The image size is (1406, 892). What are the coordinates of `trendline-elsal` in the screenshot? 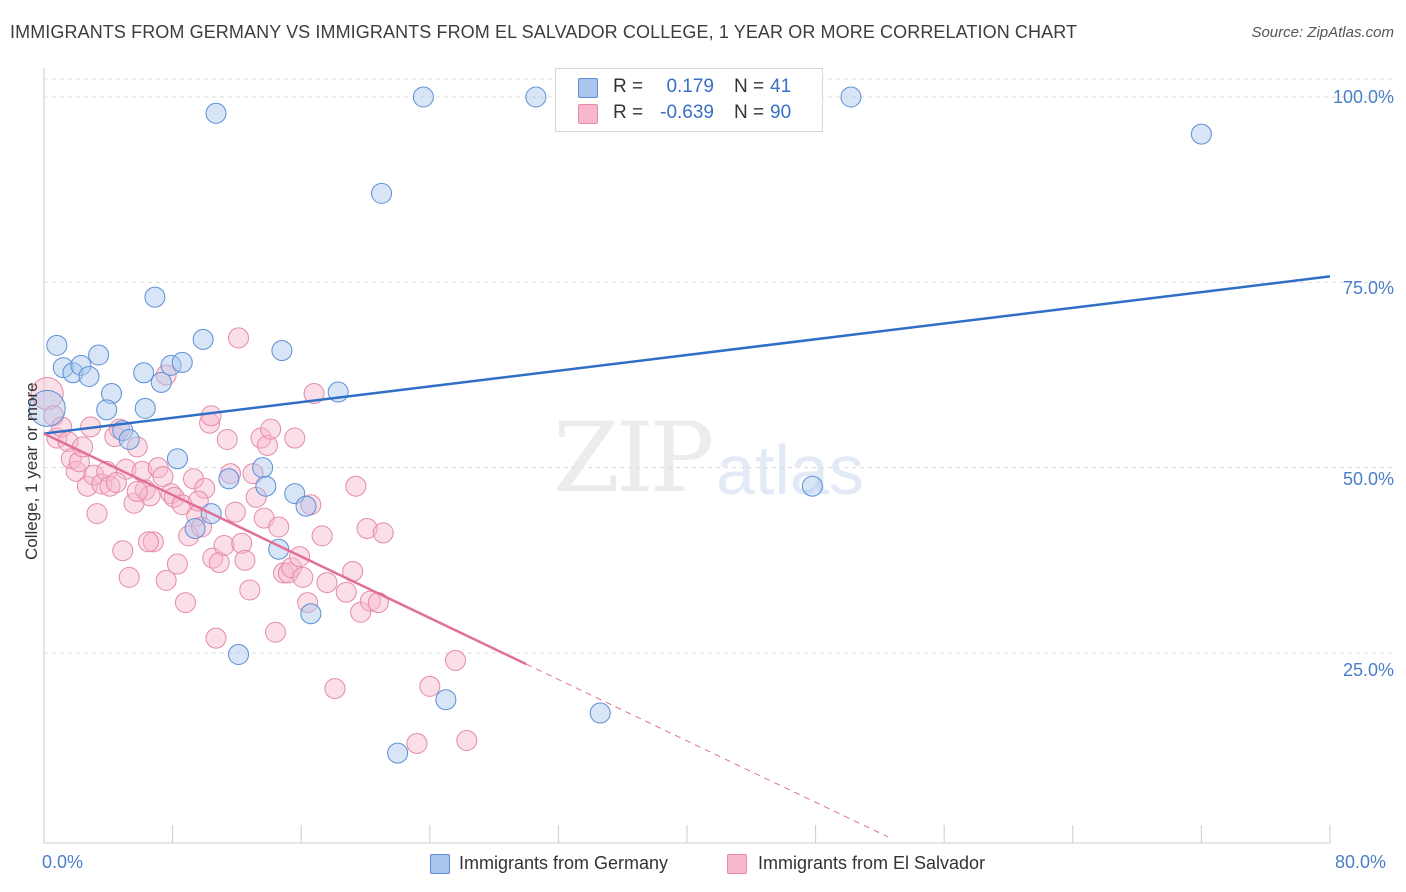 It's located at (285, 549).